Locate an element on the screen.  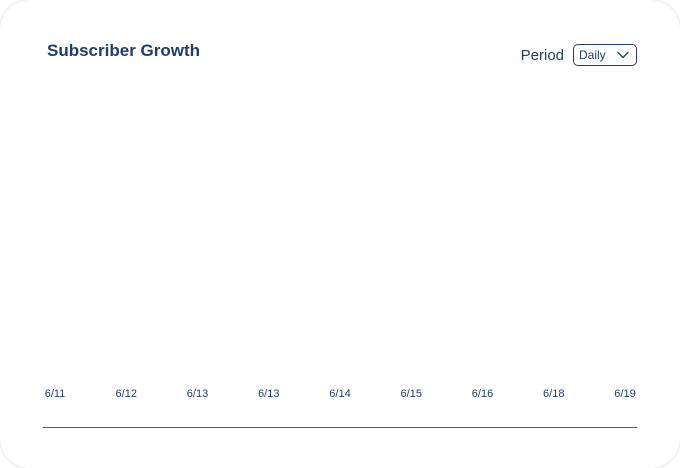
x-tick-label: 6/16 is located at coordinates (482, 394).